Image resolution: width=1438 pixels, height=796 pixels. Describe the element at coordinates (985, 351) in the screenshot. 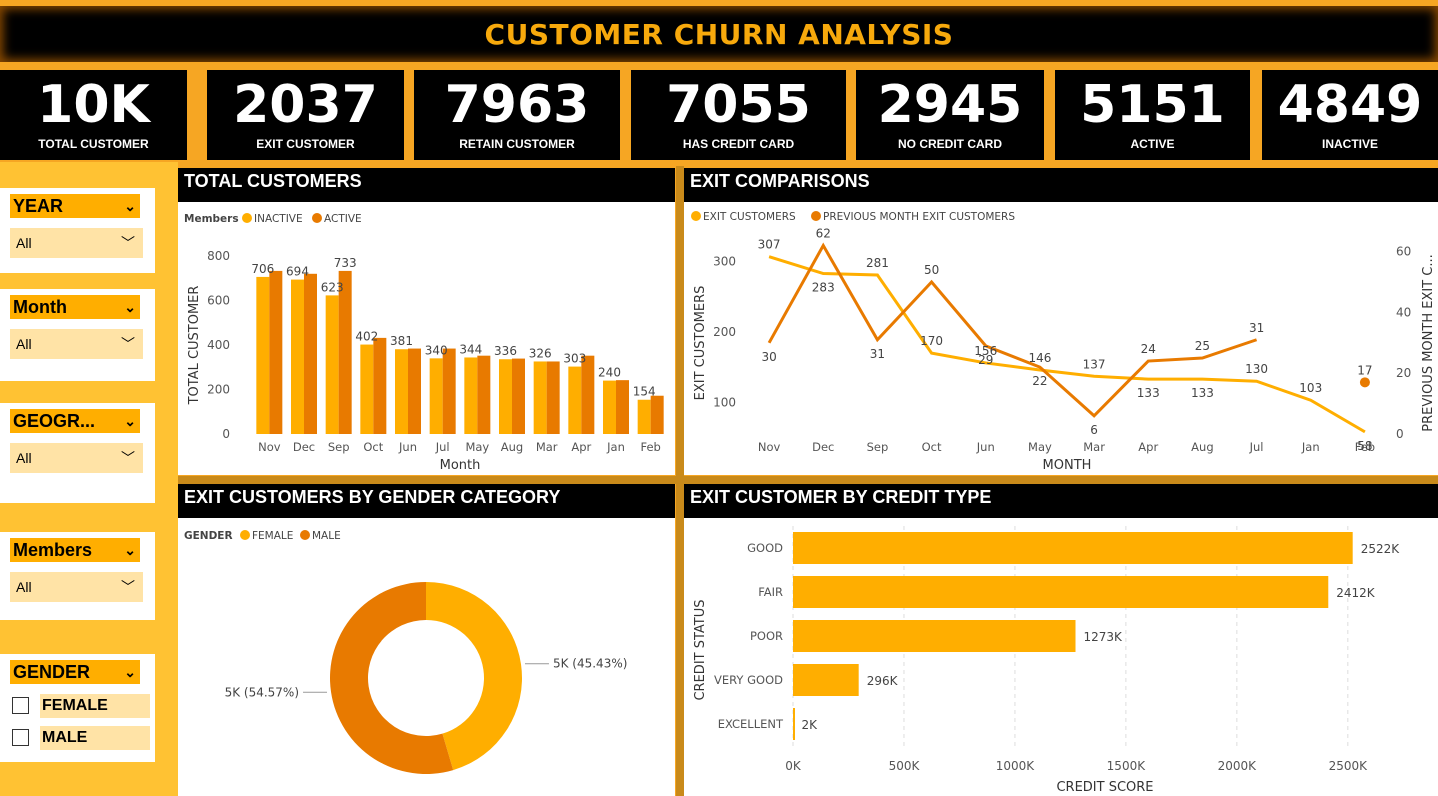

I see `data-label: 156` at that location.